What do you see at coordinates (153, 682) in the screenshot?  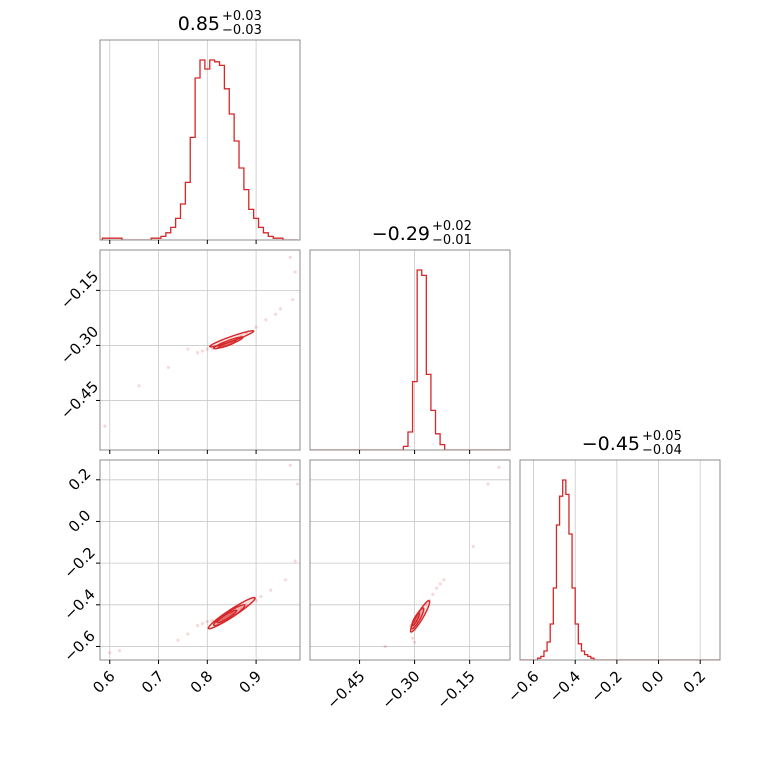 I see `p0-vs-p2-xtick-label-1: 0.7` at bounding box center [153, 682].